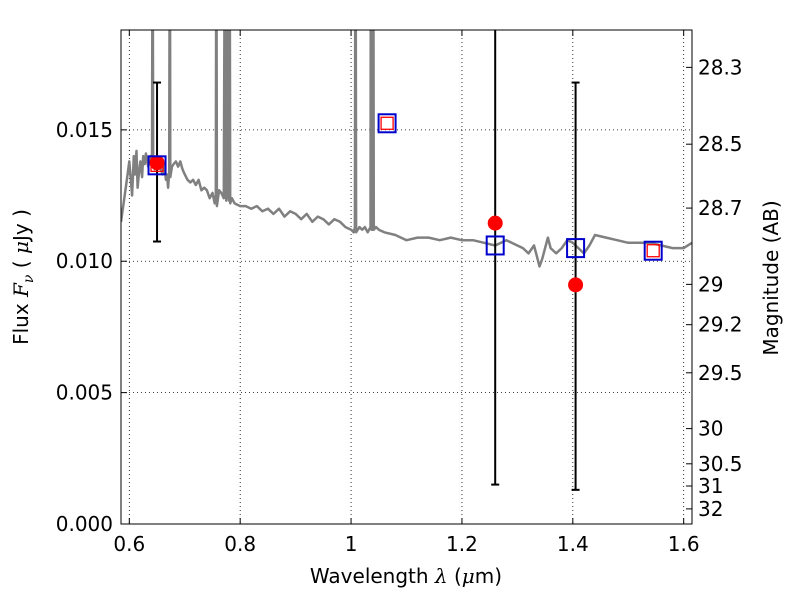 The image size is (800, 600). I want to click on y-tick-label: 0.000, so click(84, 524).